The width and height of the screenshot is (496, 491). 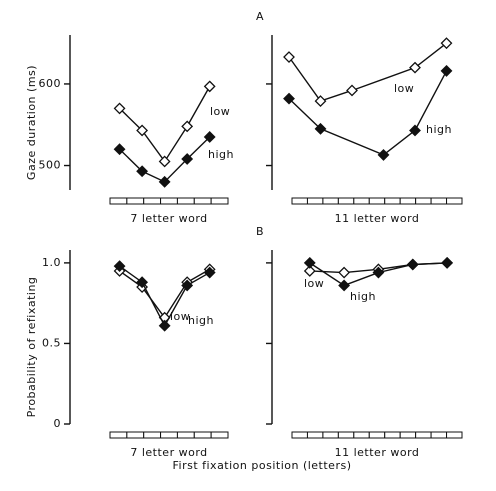 What do you see at coordinates (31, 122) in the screenshot?
I see `y-axis-label: Gaze duration (ms)` at bounding box center [31, 122].